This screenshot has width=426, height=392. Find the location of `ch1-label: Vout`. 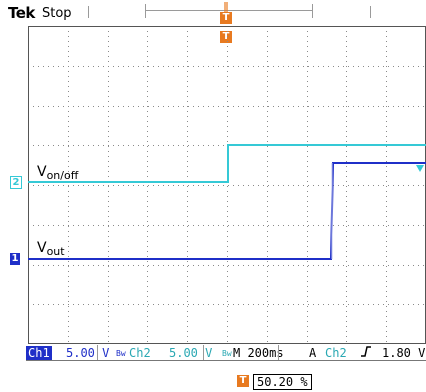

ch1-label: Vout is located at coordinates (51, 249).